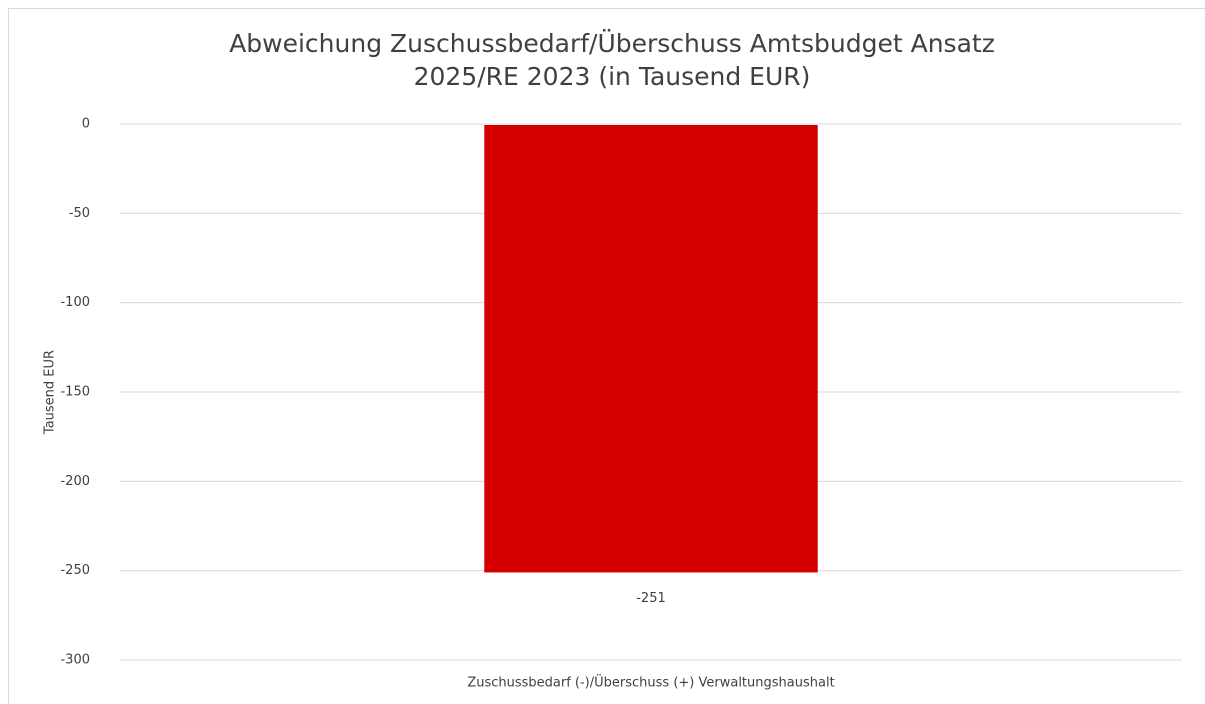 The width and height of the screenshot is (1205, 704). I want to click on y-tick-label: -250, so click(75, 570).